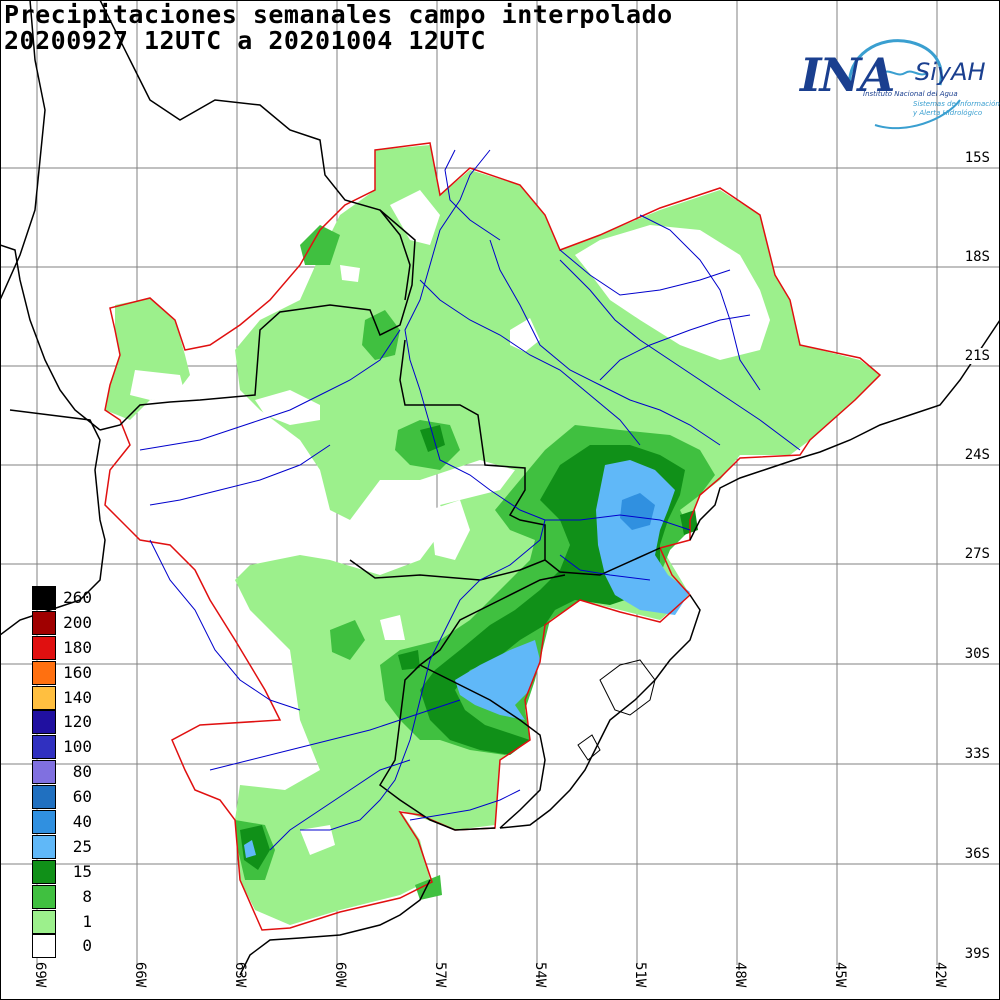 This screenshot has width=1000, height=1000. I want to click on logo-brand: INA, so click(847, 75).